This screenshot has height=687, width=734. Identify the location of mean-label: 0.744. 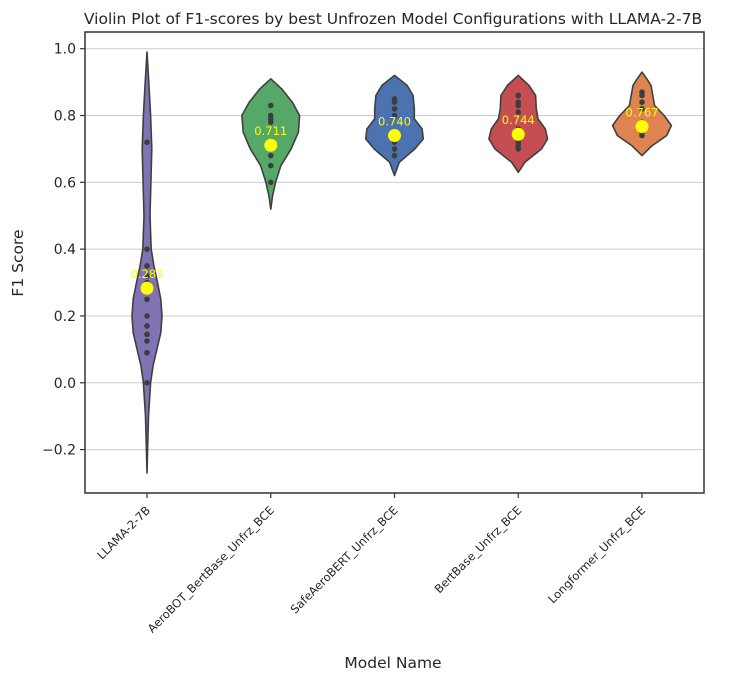
(518, 120).